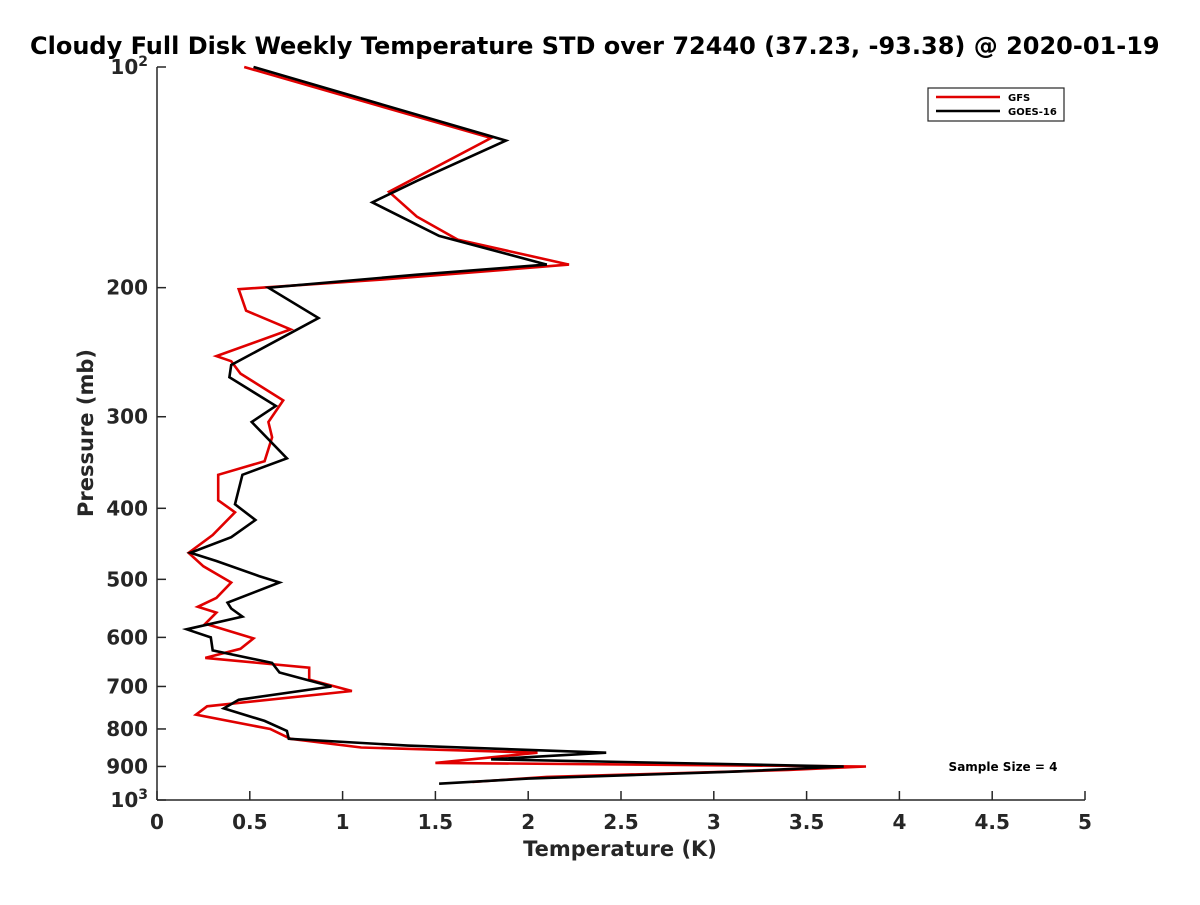  Describe the element at coordinates (806, 822) in the screenshot. I see `x-tick-label: 3.5` at that location.